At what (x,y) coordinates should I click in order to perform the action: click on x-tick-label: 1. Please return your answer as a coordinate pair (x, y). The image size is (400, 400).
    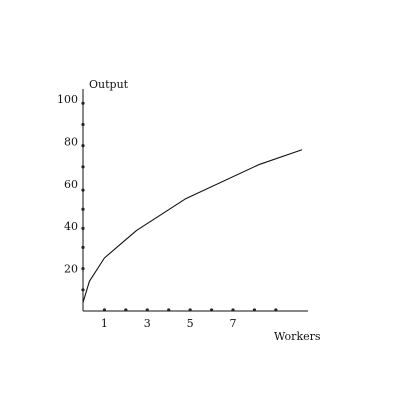
    Looking at the image, I should click on (104, 323).